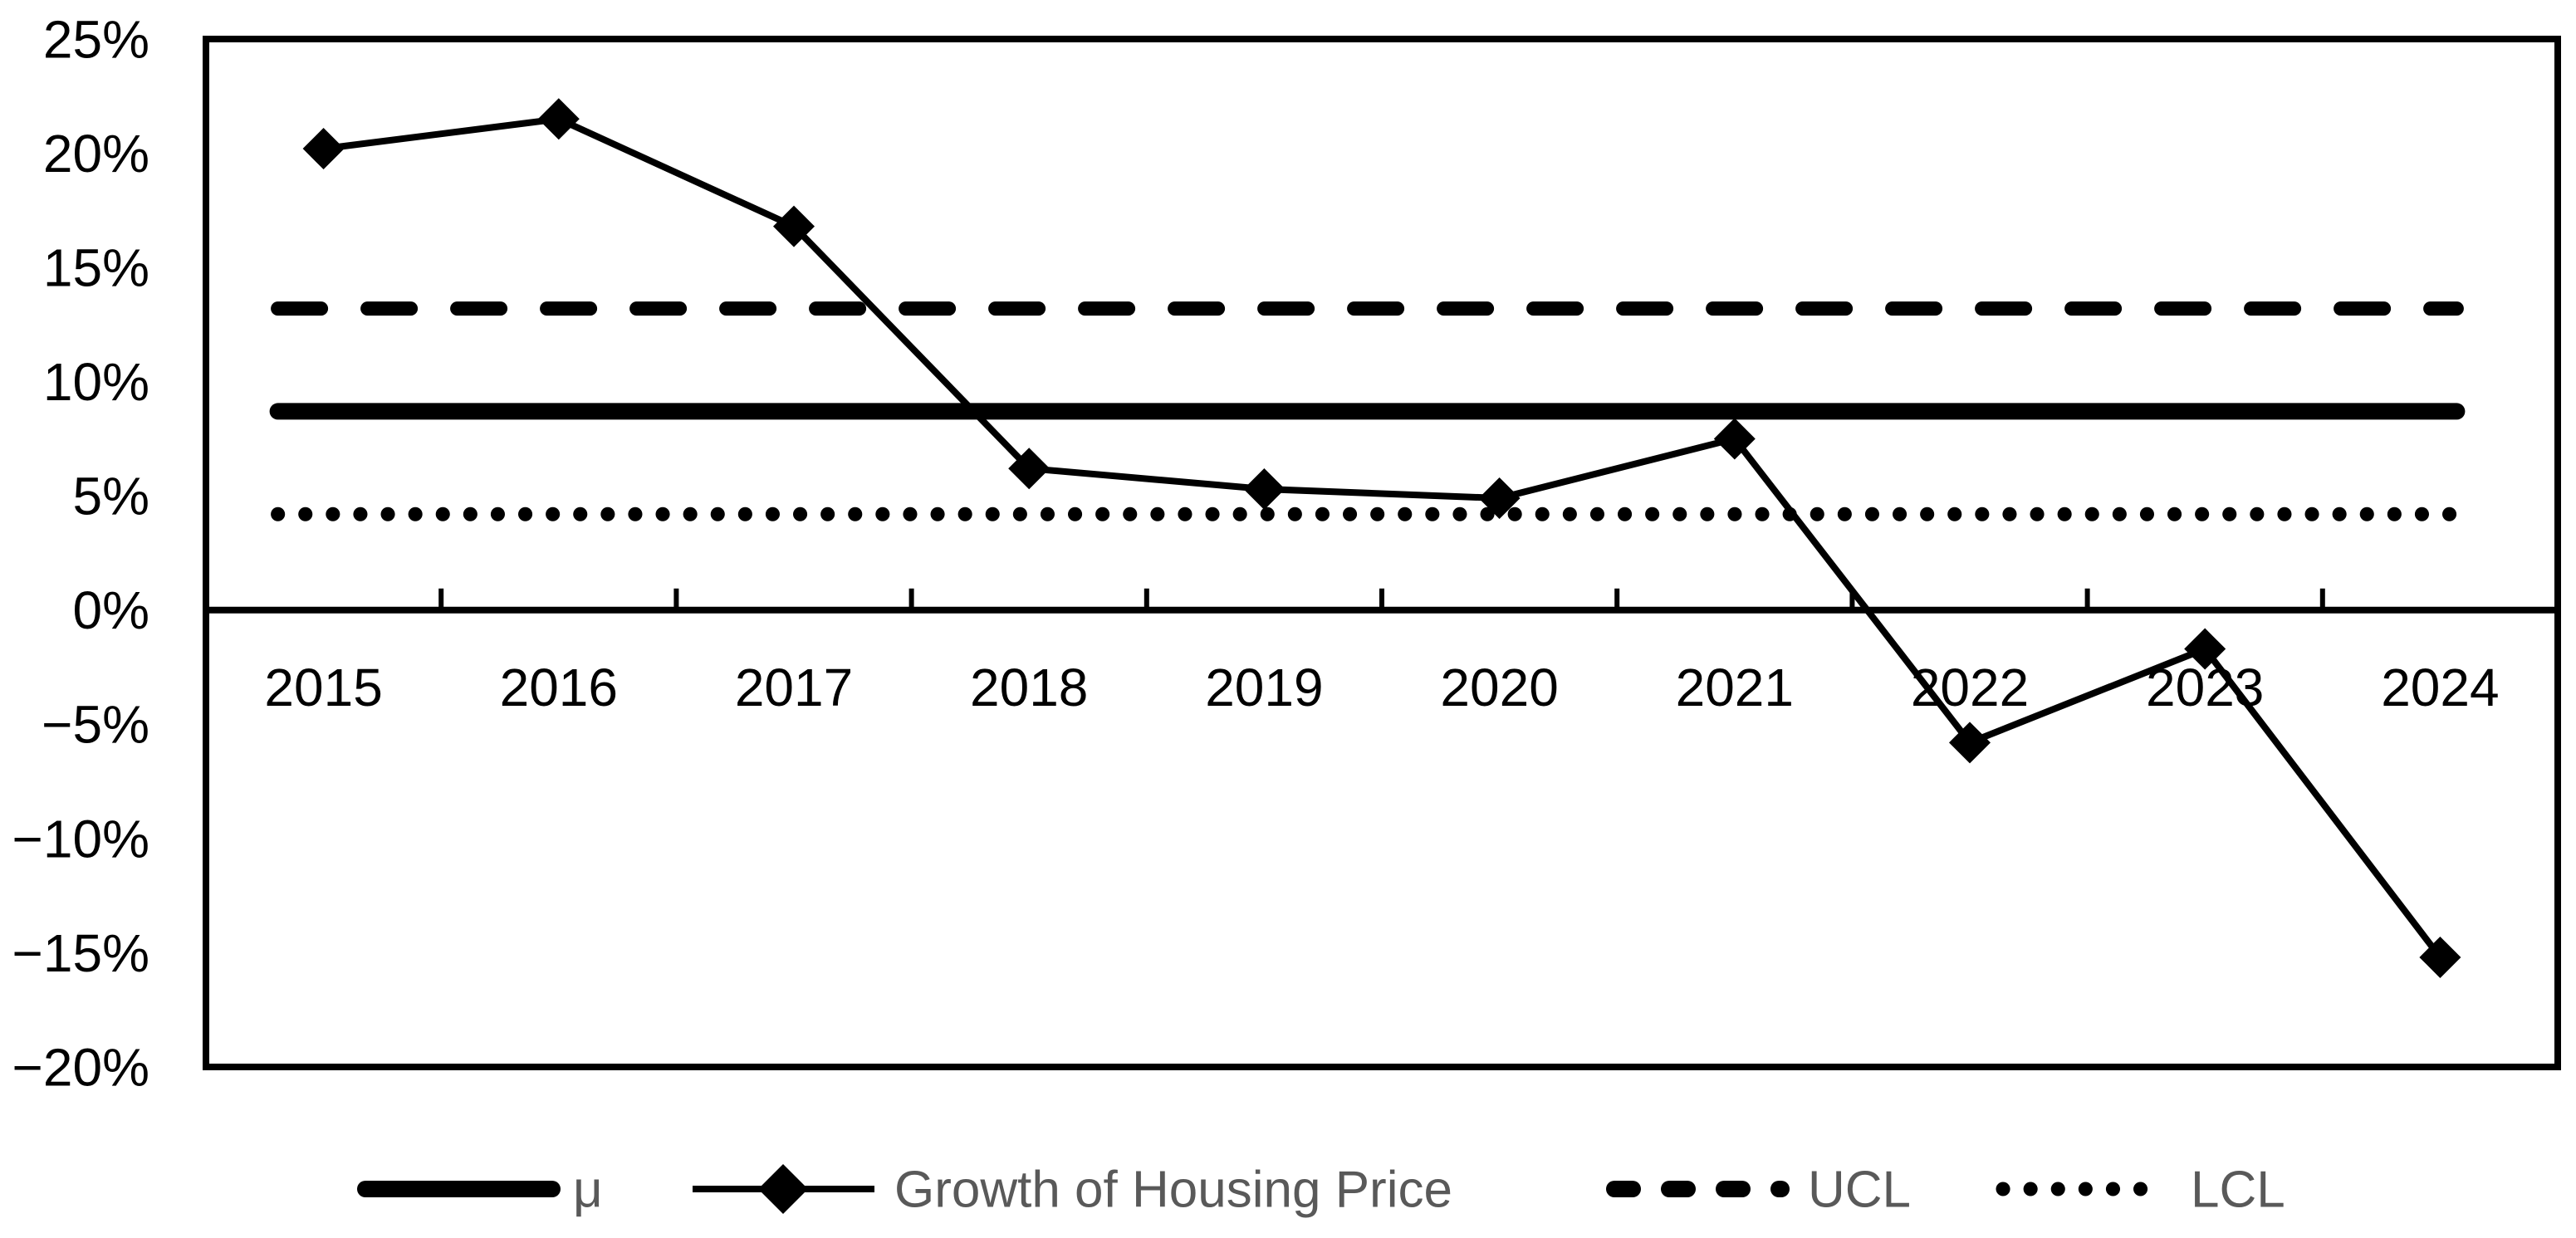 This screenshot has height=1238, width=2576. What do you see at coordinates (80, 839) in the screenshot?
I see `y-axis-label: −10%` at bounding box center [80, 839].